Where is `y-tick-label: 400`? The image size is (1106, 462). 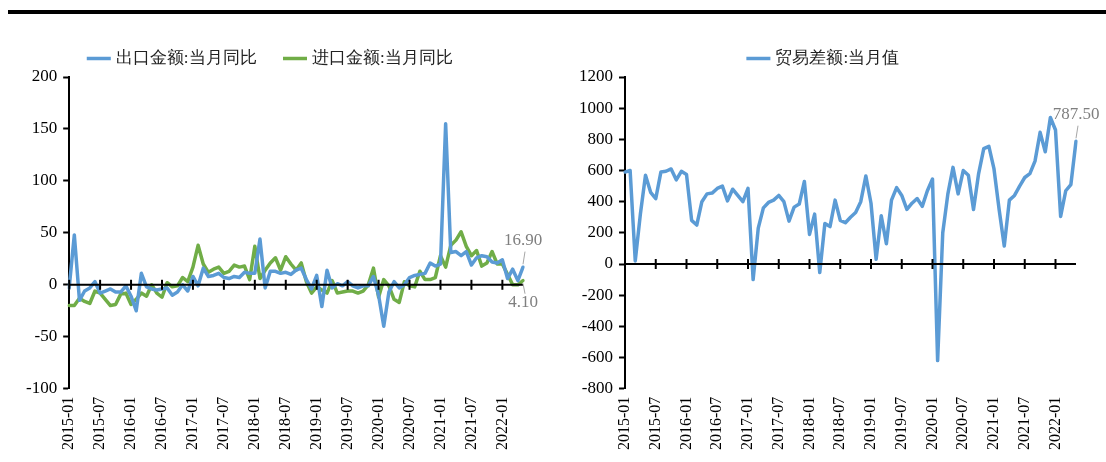
y-tick-label: 400 is located at coordinates (600, 201).